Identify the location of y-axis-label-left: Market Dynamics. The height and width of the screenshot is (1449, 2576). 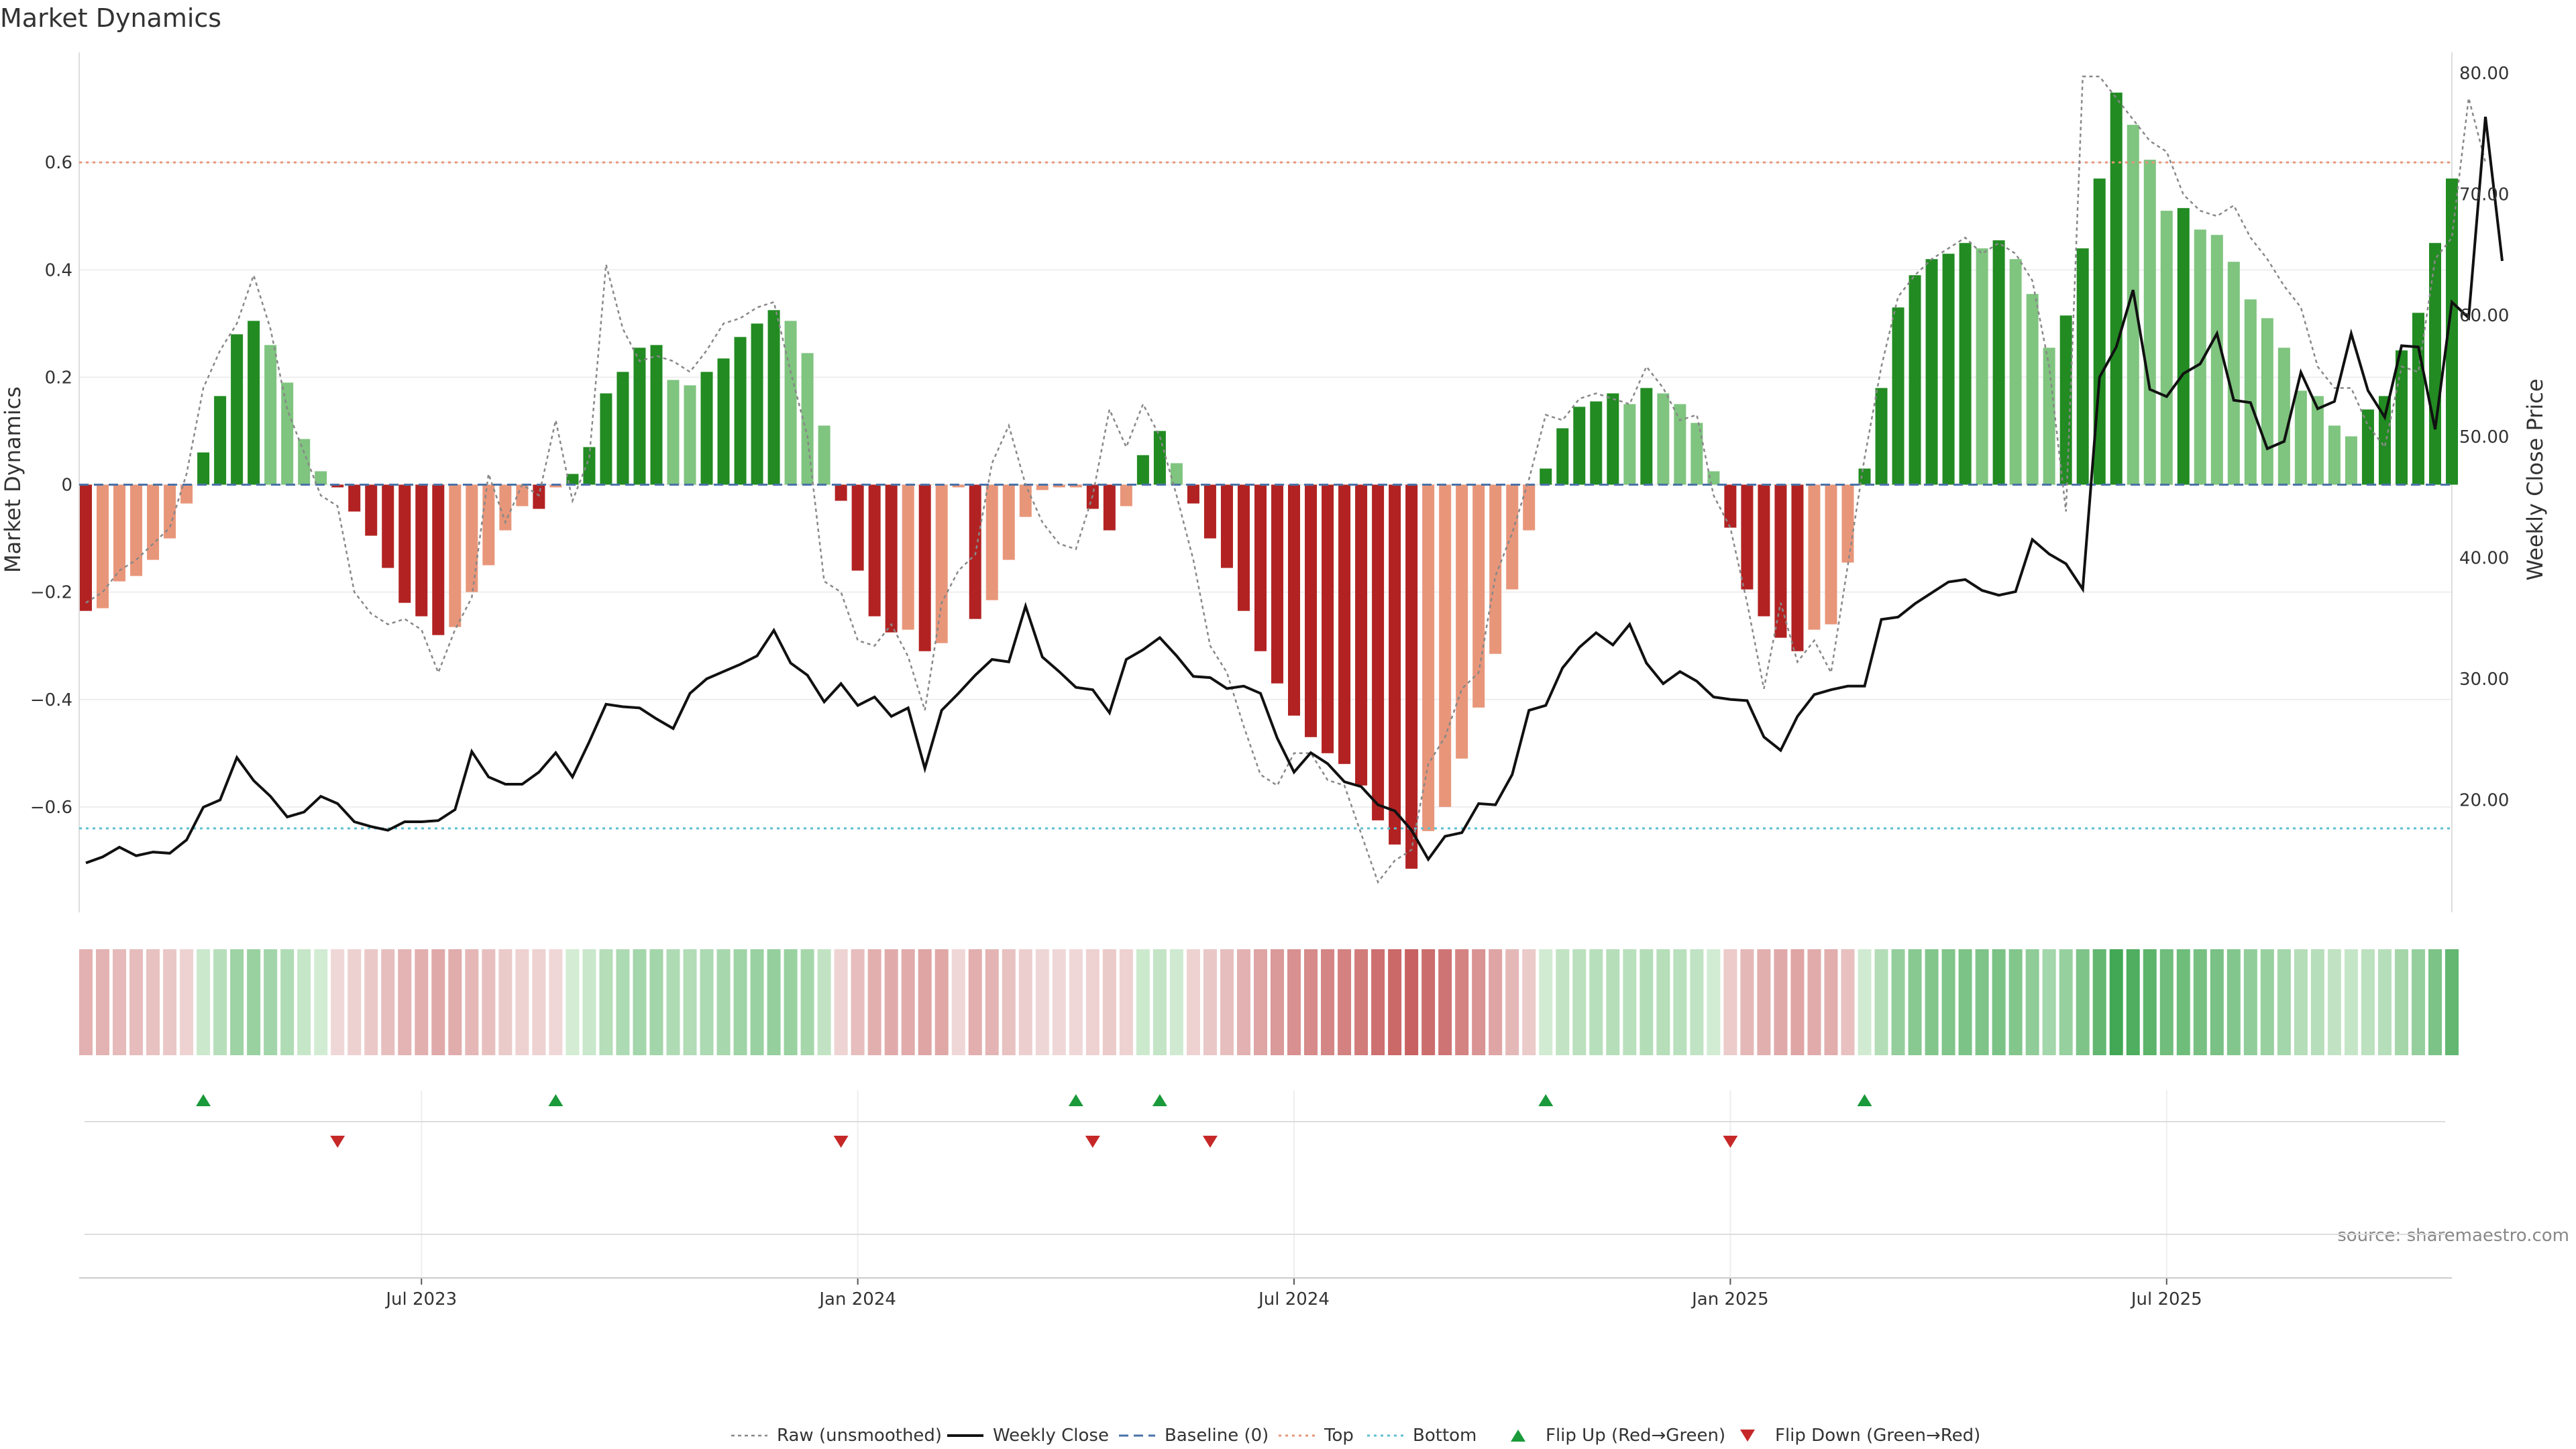
(12, 479).